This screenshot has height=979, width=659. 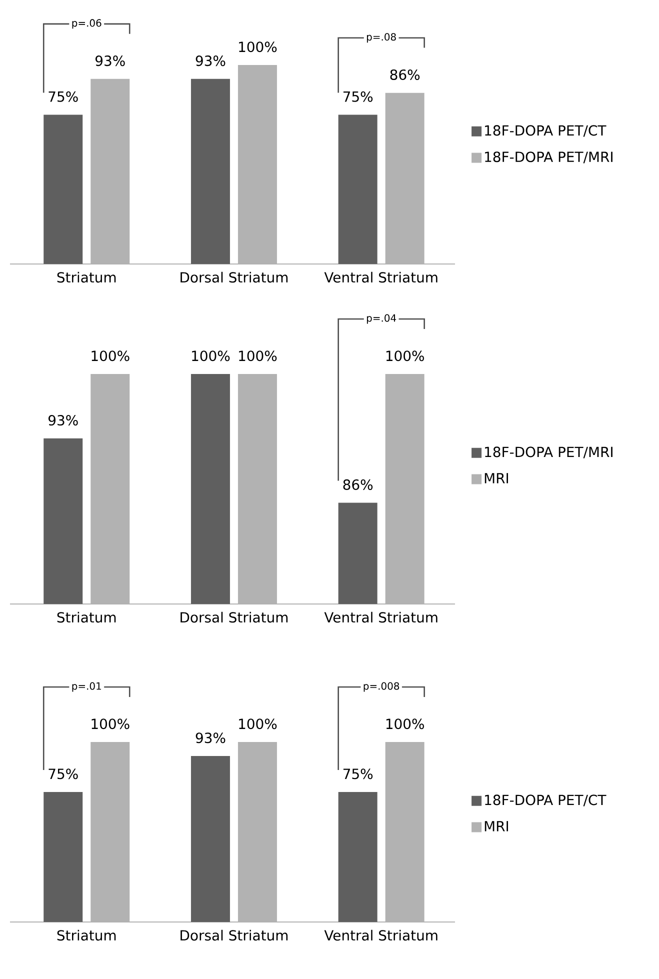 I want to click on text: p=.008, so click(x=382, y=687).